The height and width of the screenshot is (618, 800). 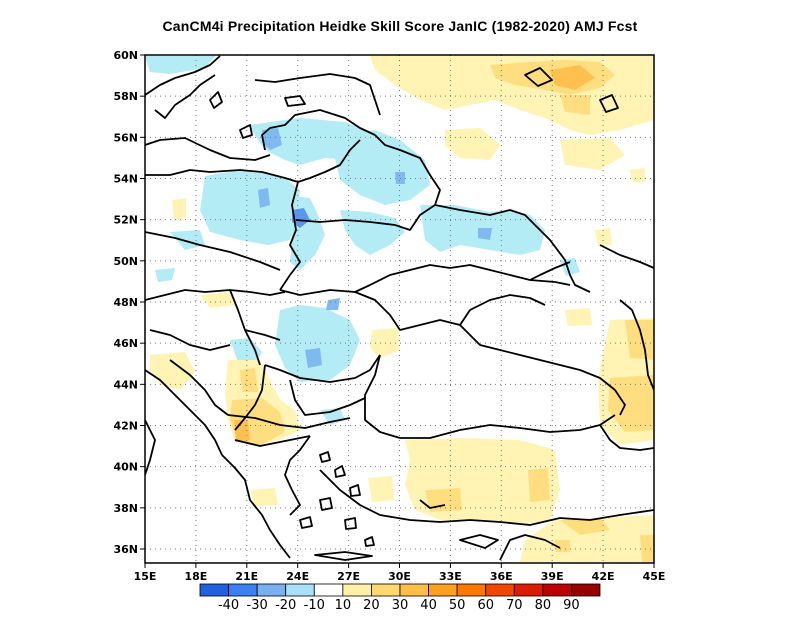 What do you see at coordinates (125, 549) in the screenshot?
I see `lat-label: 36N` at bounding box center [125, 549].